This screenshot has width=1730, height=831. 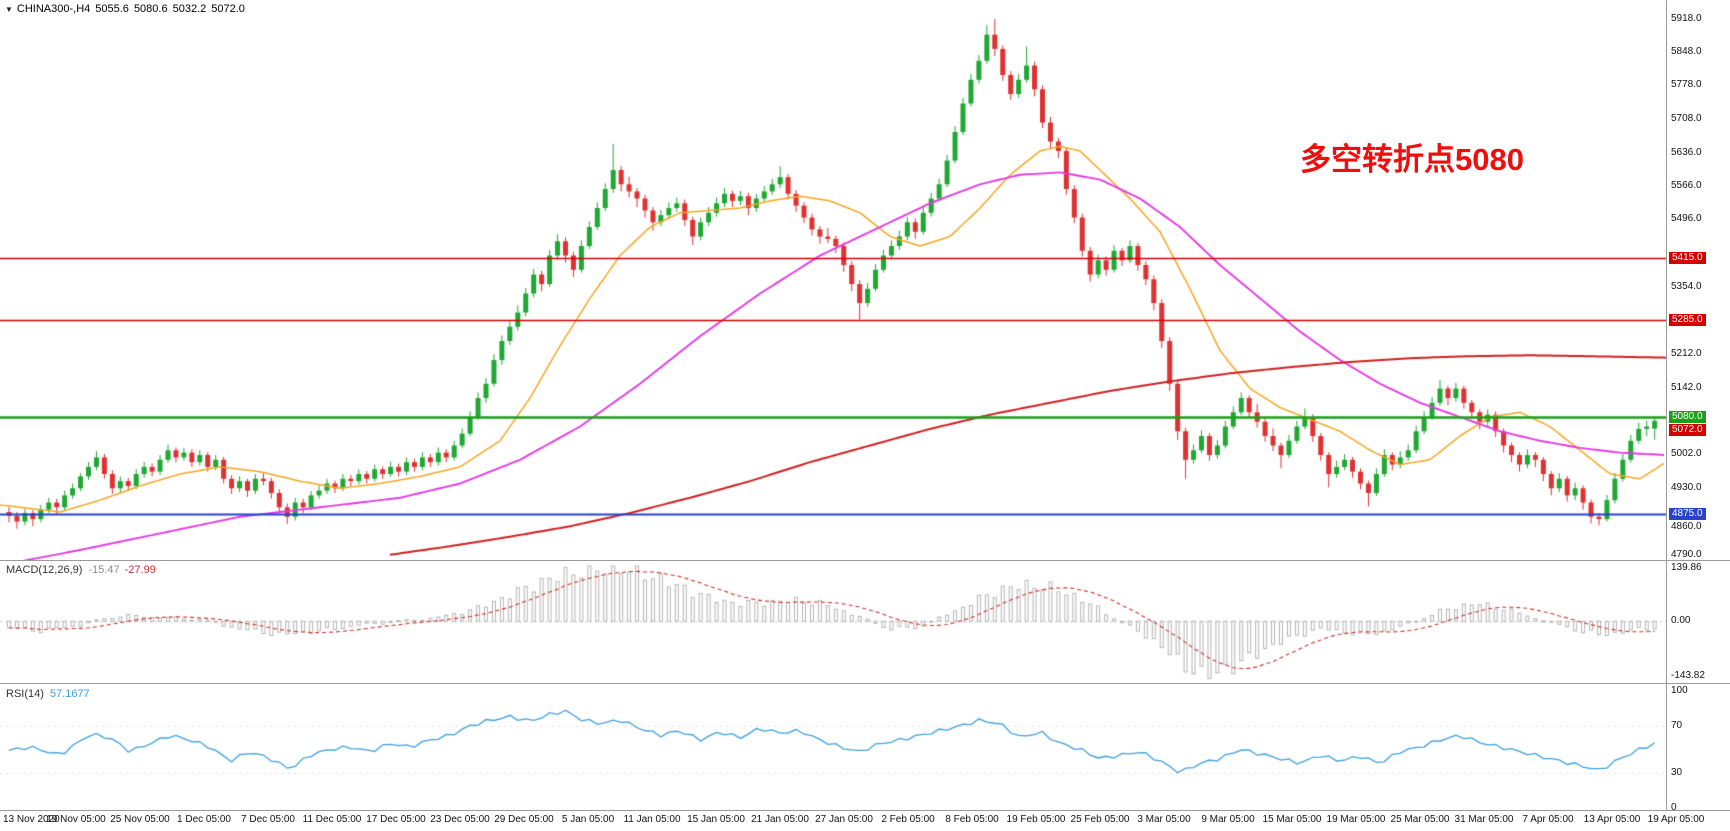 What do you see at coordinates (1686, 567) in the screenshot?
I see `macd-tick: 139.86` at bounding box center [1686, 567].